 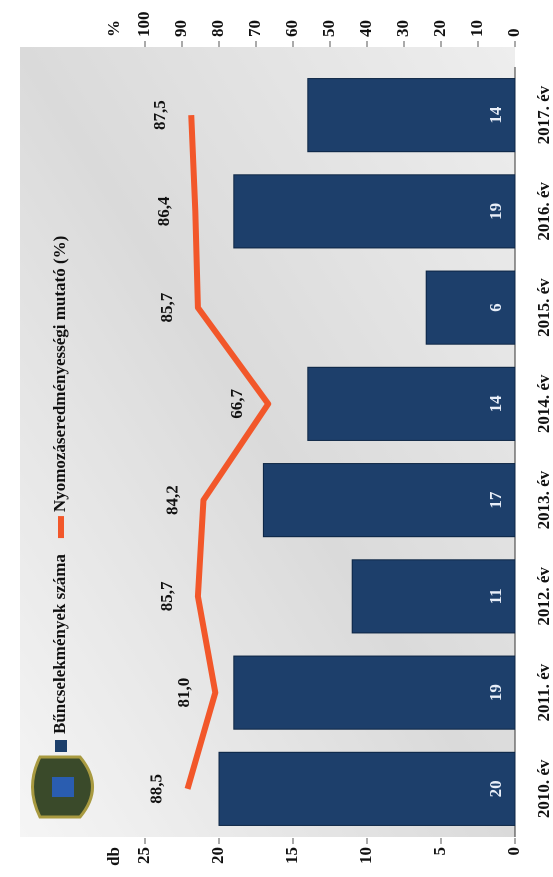 What do you see at coordinates (476, 28) in the screenshot?
I see `y2-tick-label: 10` at bounding box center [476, 28].